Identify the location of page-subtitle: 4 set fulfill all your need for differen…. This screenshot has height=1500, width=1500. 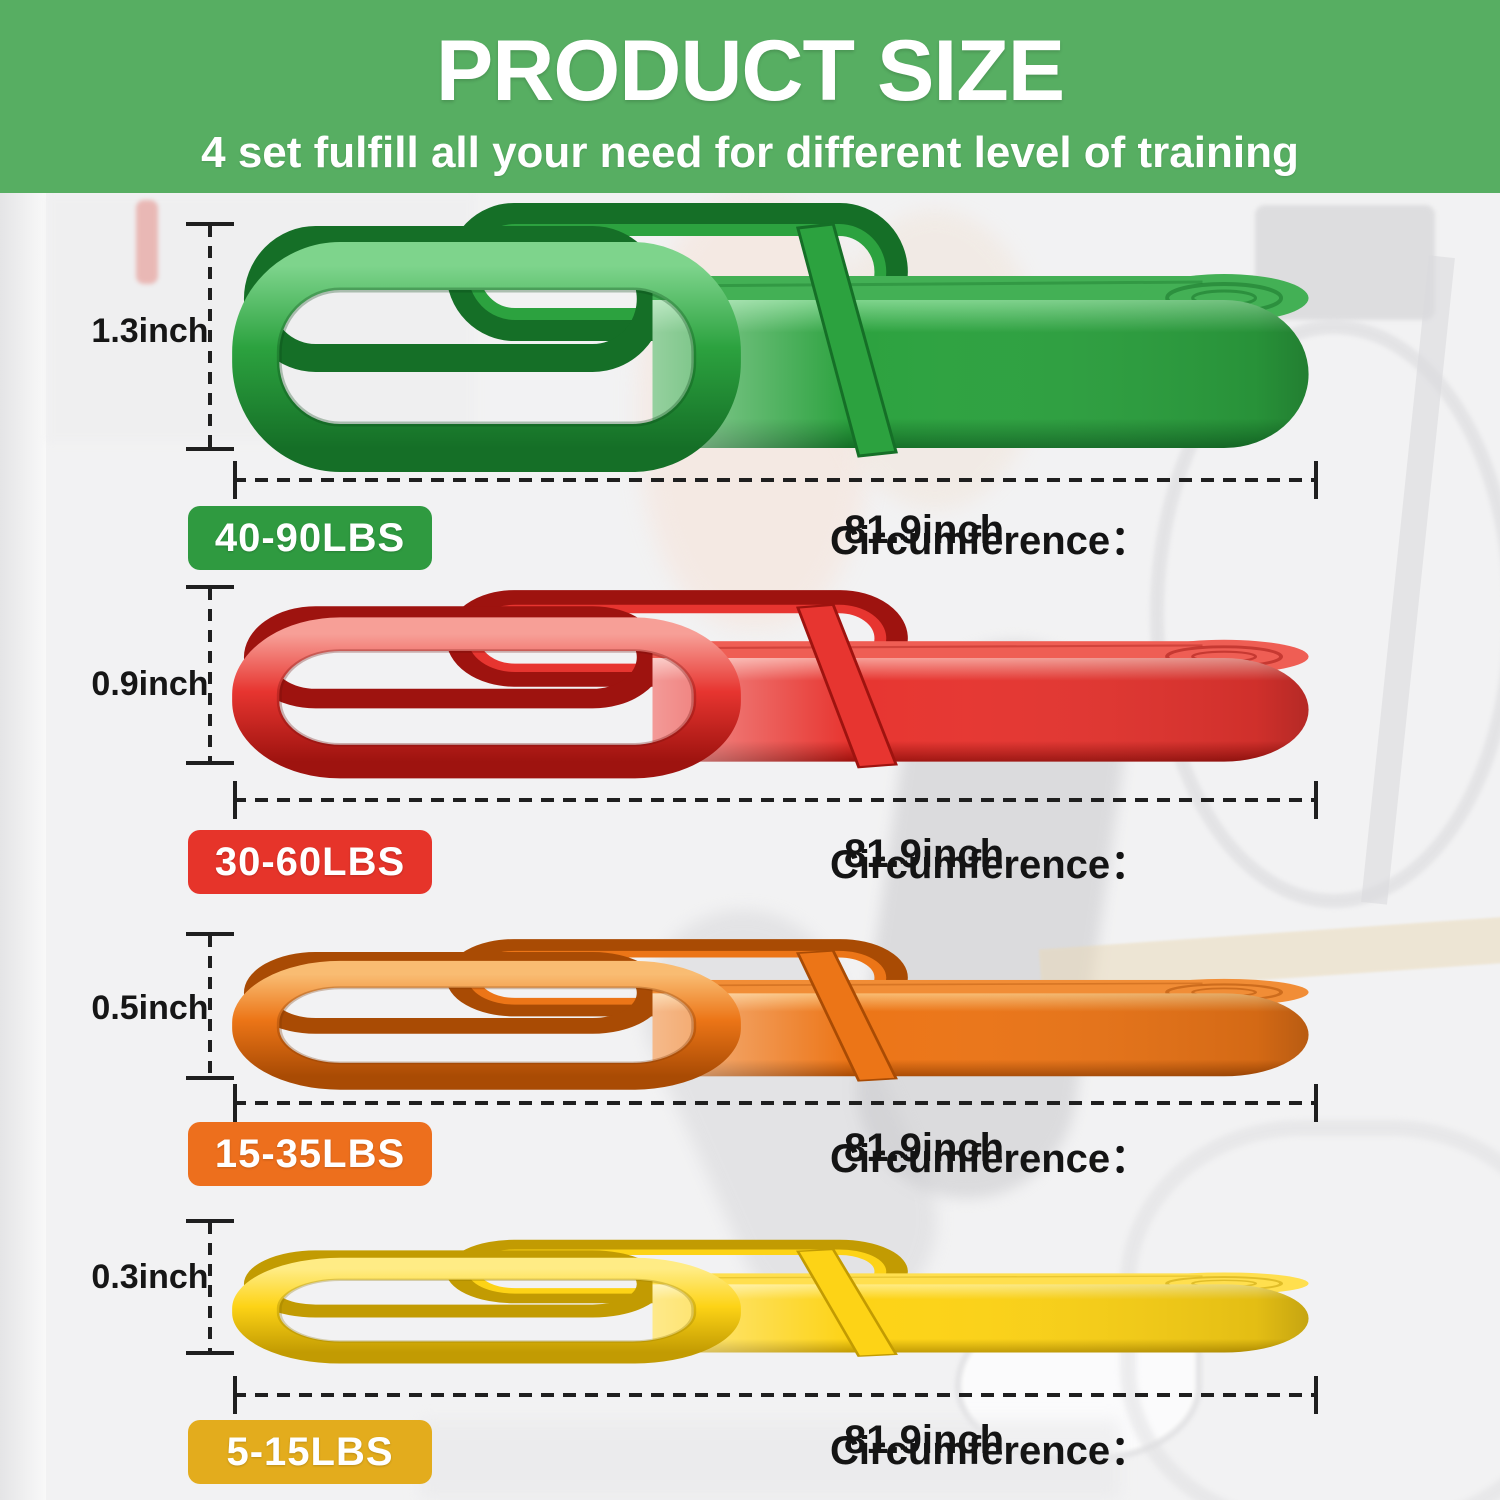
(750, 152).